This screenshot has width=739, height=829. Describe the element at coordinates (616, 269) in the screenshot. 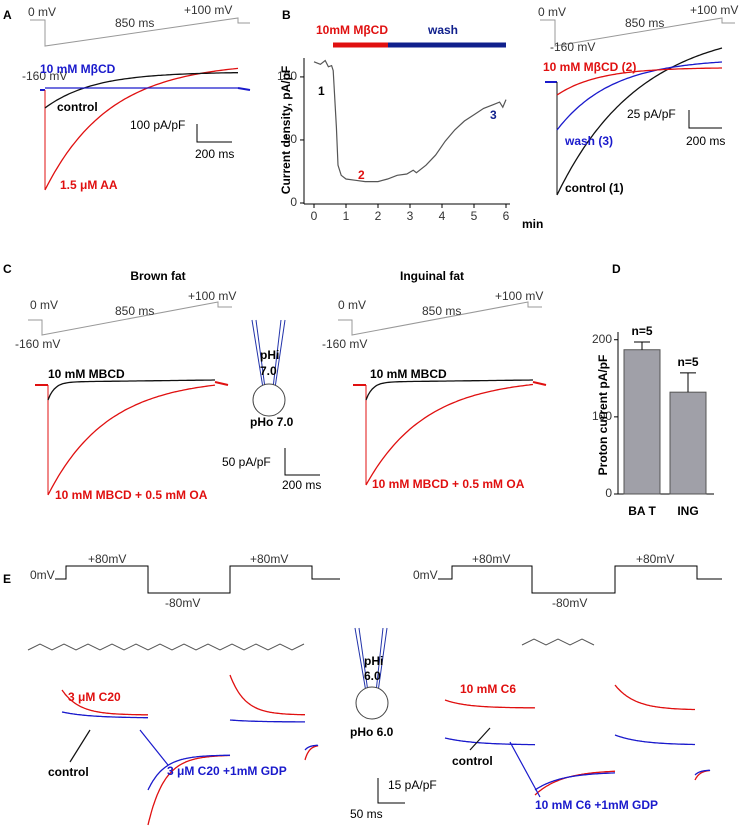

I see `panel-letter: D` at that location.